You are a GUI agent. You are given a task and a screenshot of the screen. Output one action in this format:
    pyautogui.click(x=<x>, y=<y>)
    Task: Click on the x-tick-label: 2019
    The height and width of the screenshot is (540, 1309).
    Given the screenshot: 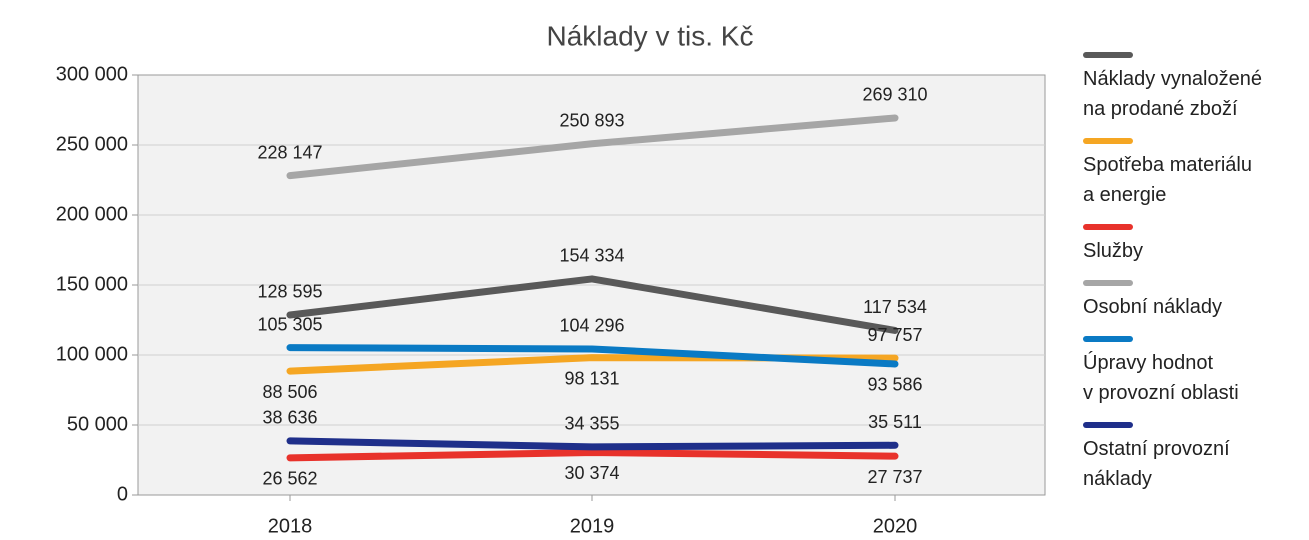 What is the action you would take?
    pyautogui.click(x=592, y=526)
    